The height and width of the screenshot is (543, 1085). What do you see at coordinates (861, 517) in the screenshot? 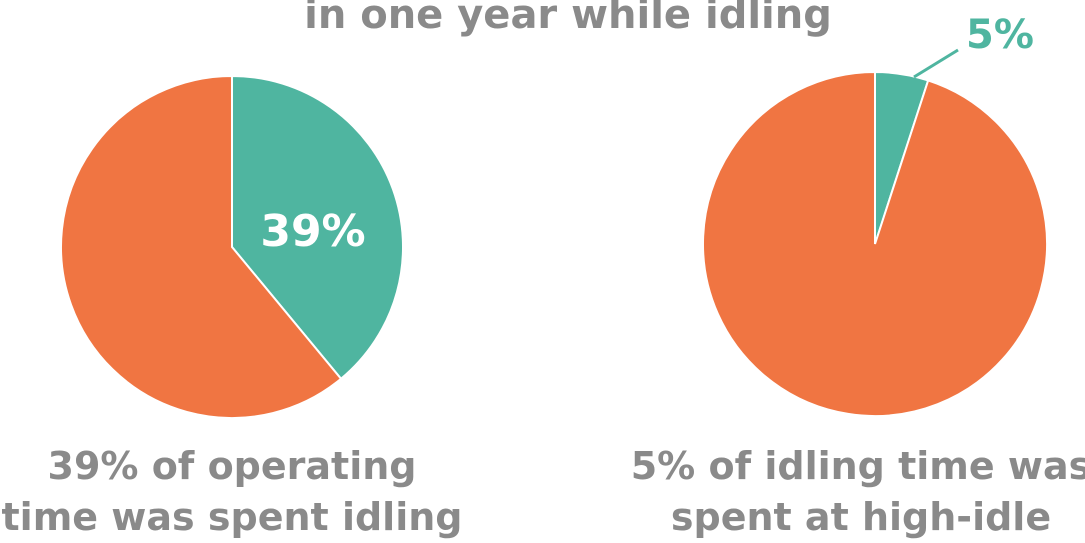
I see `pie1-caption-line-2: spent at high-idle` at bounding box center [861, 517].